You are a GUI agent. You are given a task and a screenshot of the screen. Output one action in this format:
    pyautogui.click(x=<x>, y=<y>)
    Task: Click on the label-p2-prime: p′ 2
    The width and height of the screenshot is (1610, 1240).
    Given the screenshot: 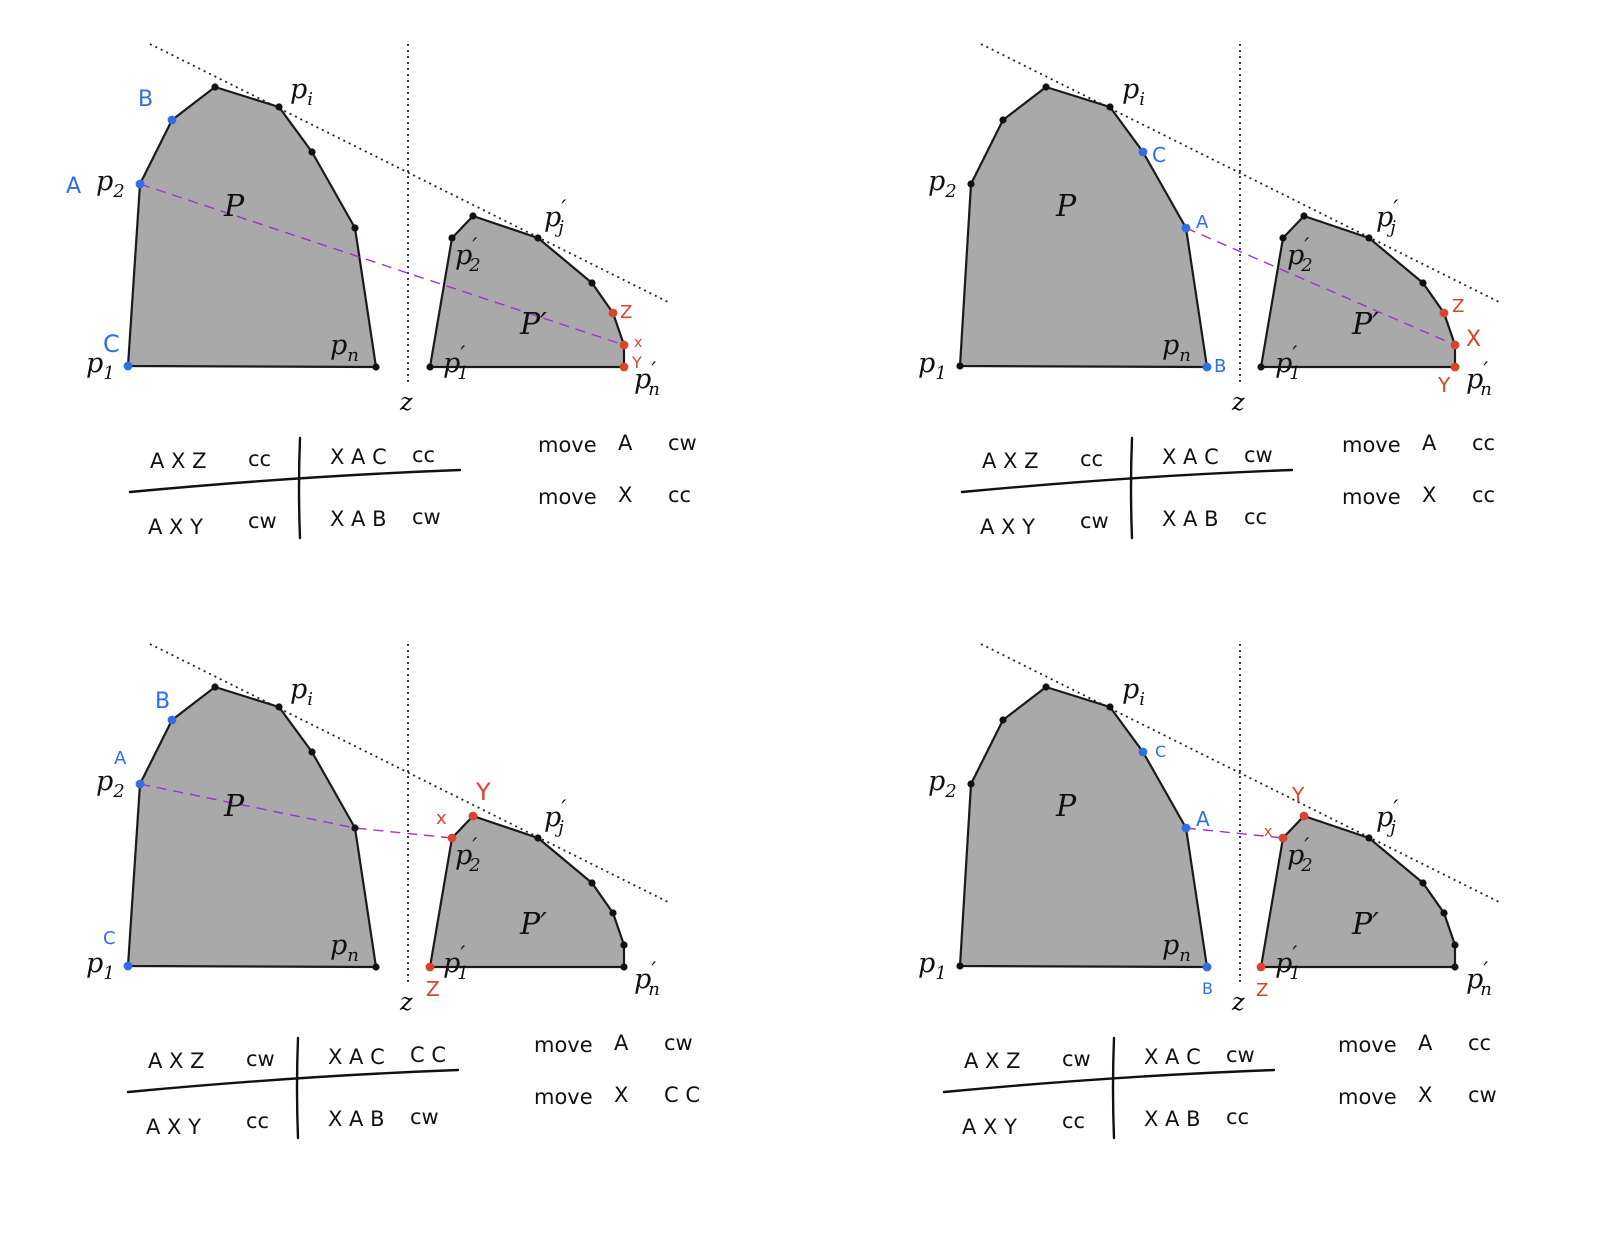 What is the action you would take?
    pyautogui.click(x=1300, y=255)
    